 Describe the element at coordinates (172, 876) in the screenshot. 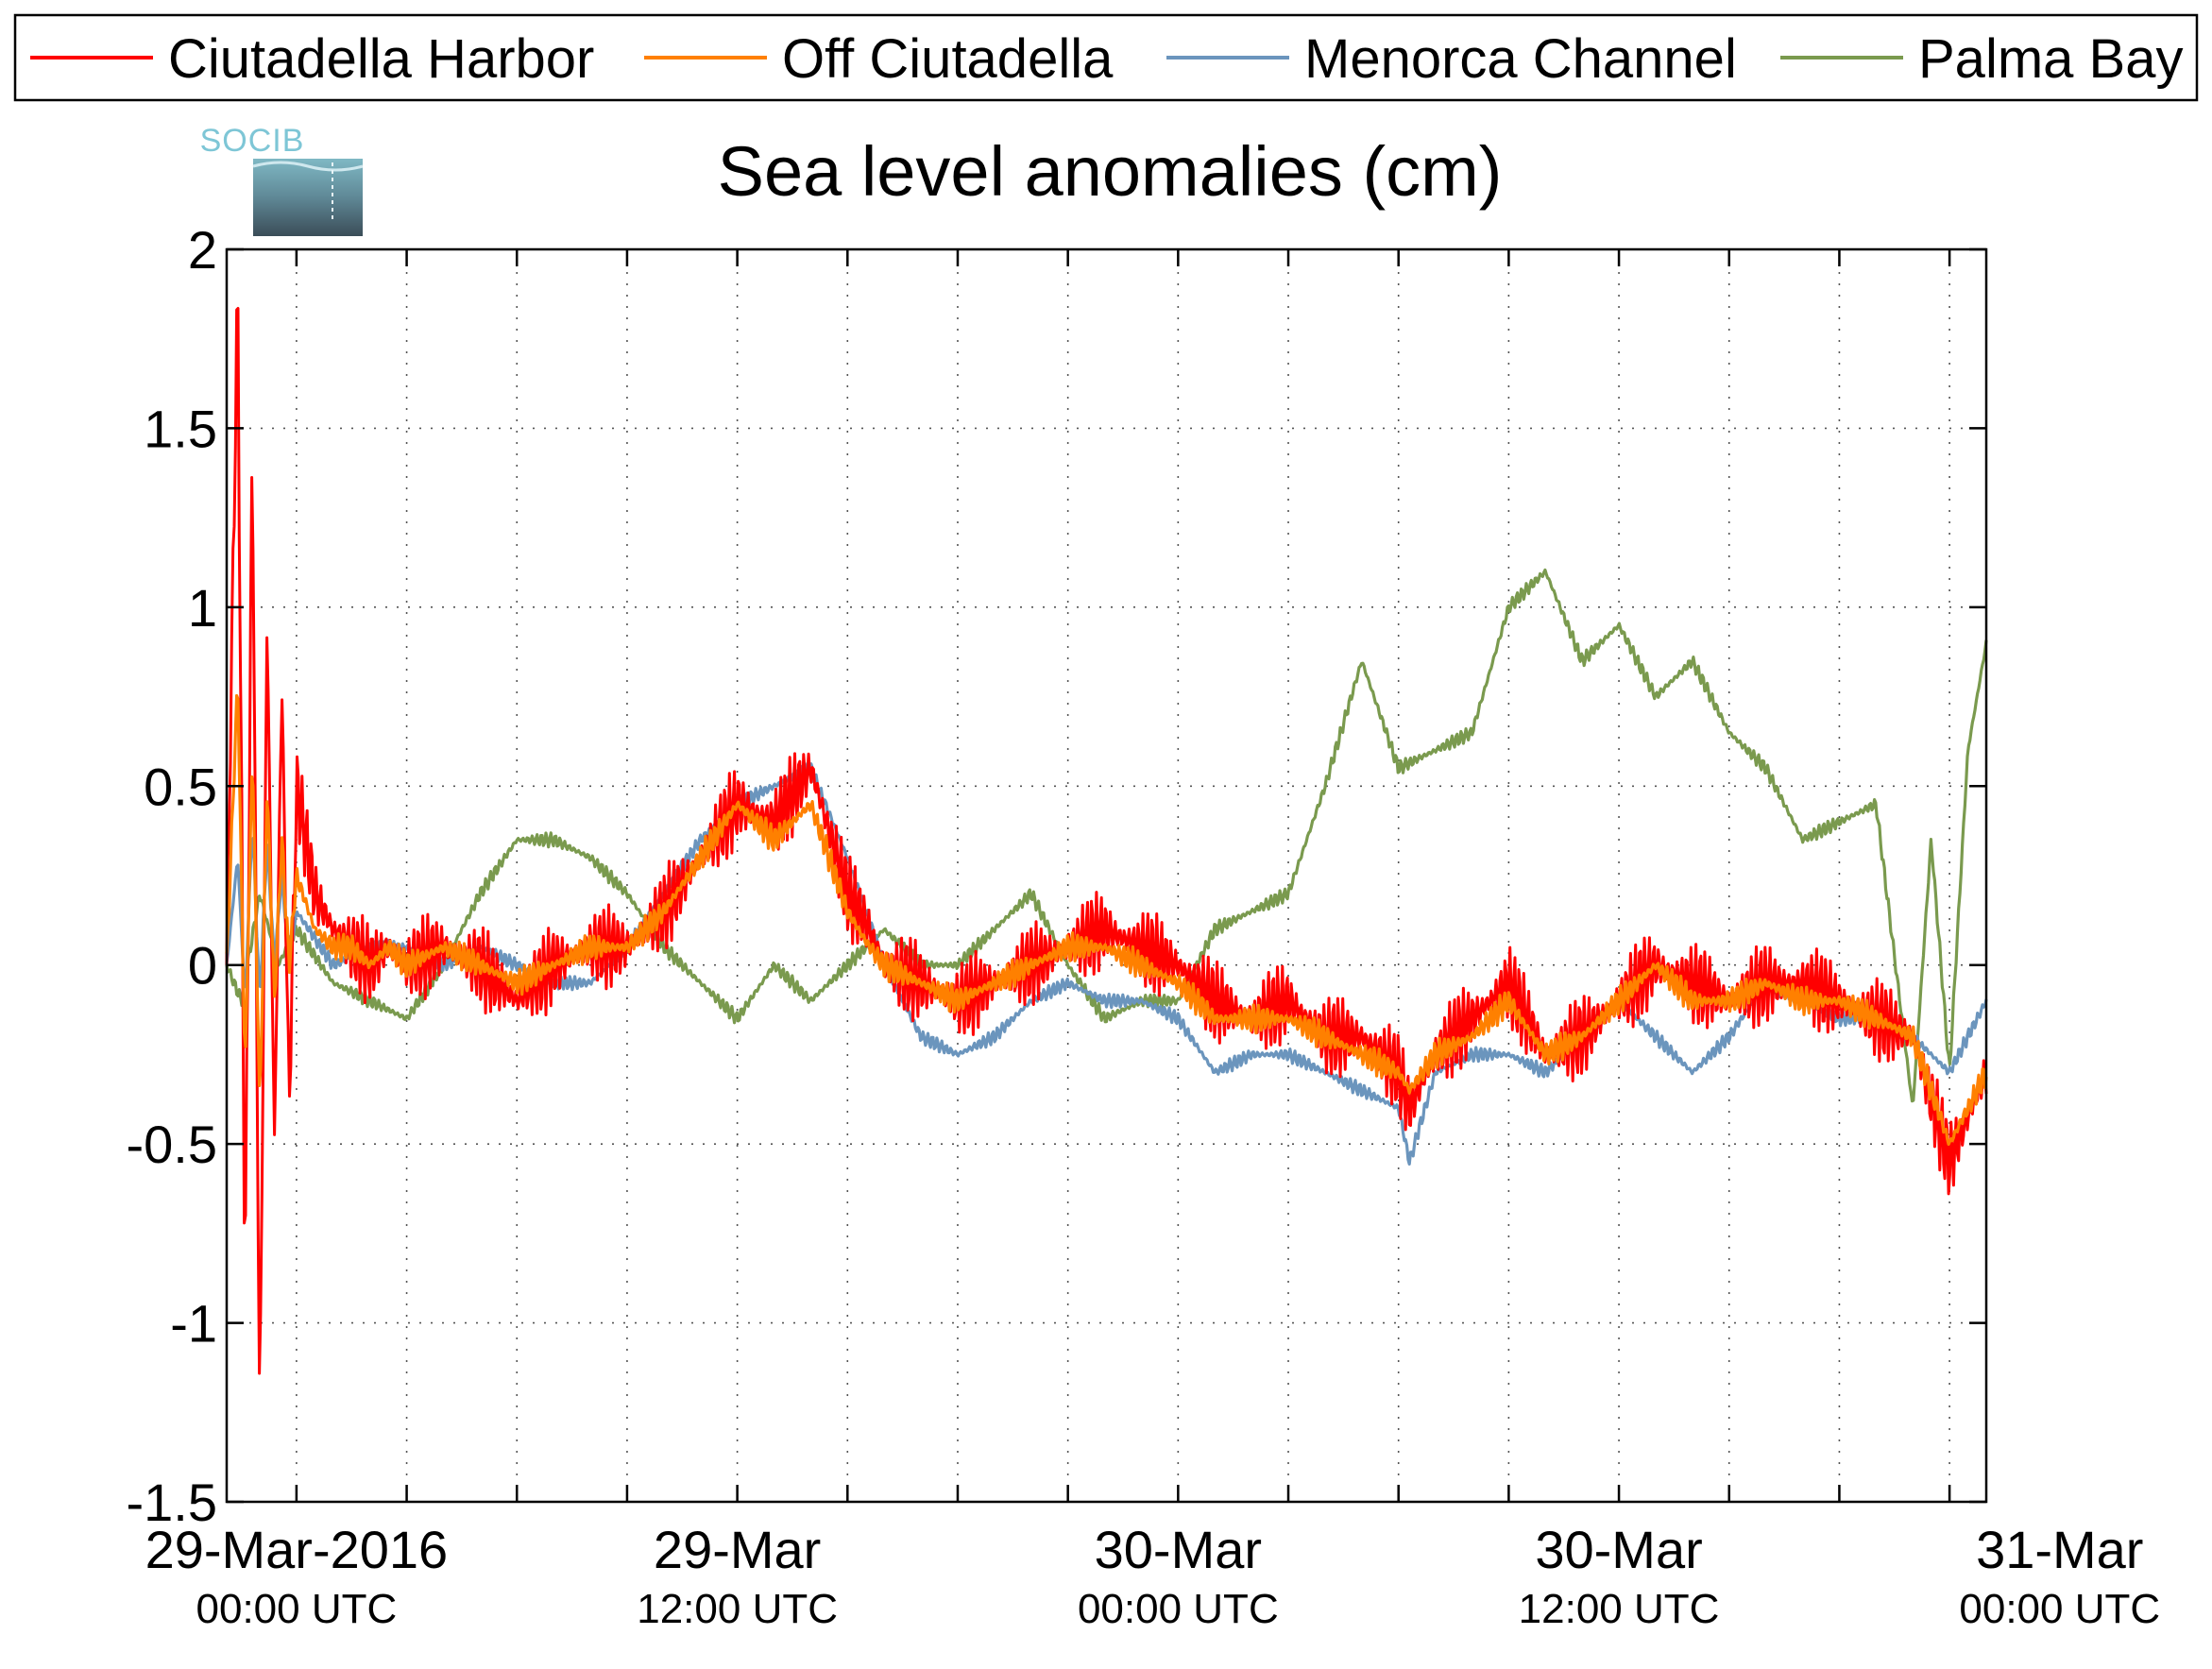

I see `y-tick-labels: -1.5 -1 -0.5 0 0.5 1 1.5 2` at that location.